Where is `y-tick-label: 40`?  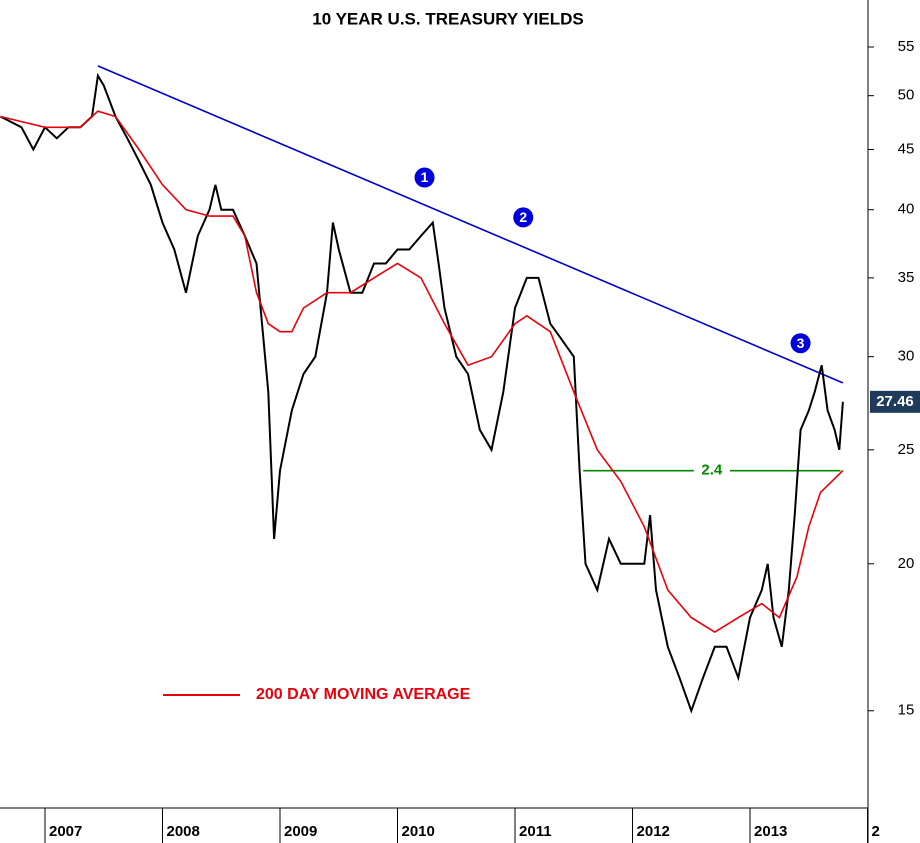
y-tick-label: 40 is located at coordinates (906, 209).